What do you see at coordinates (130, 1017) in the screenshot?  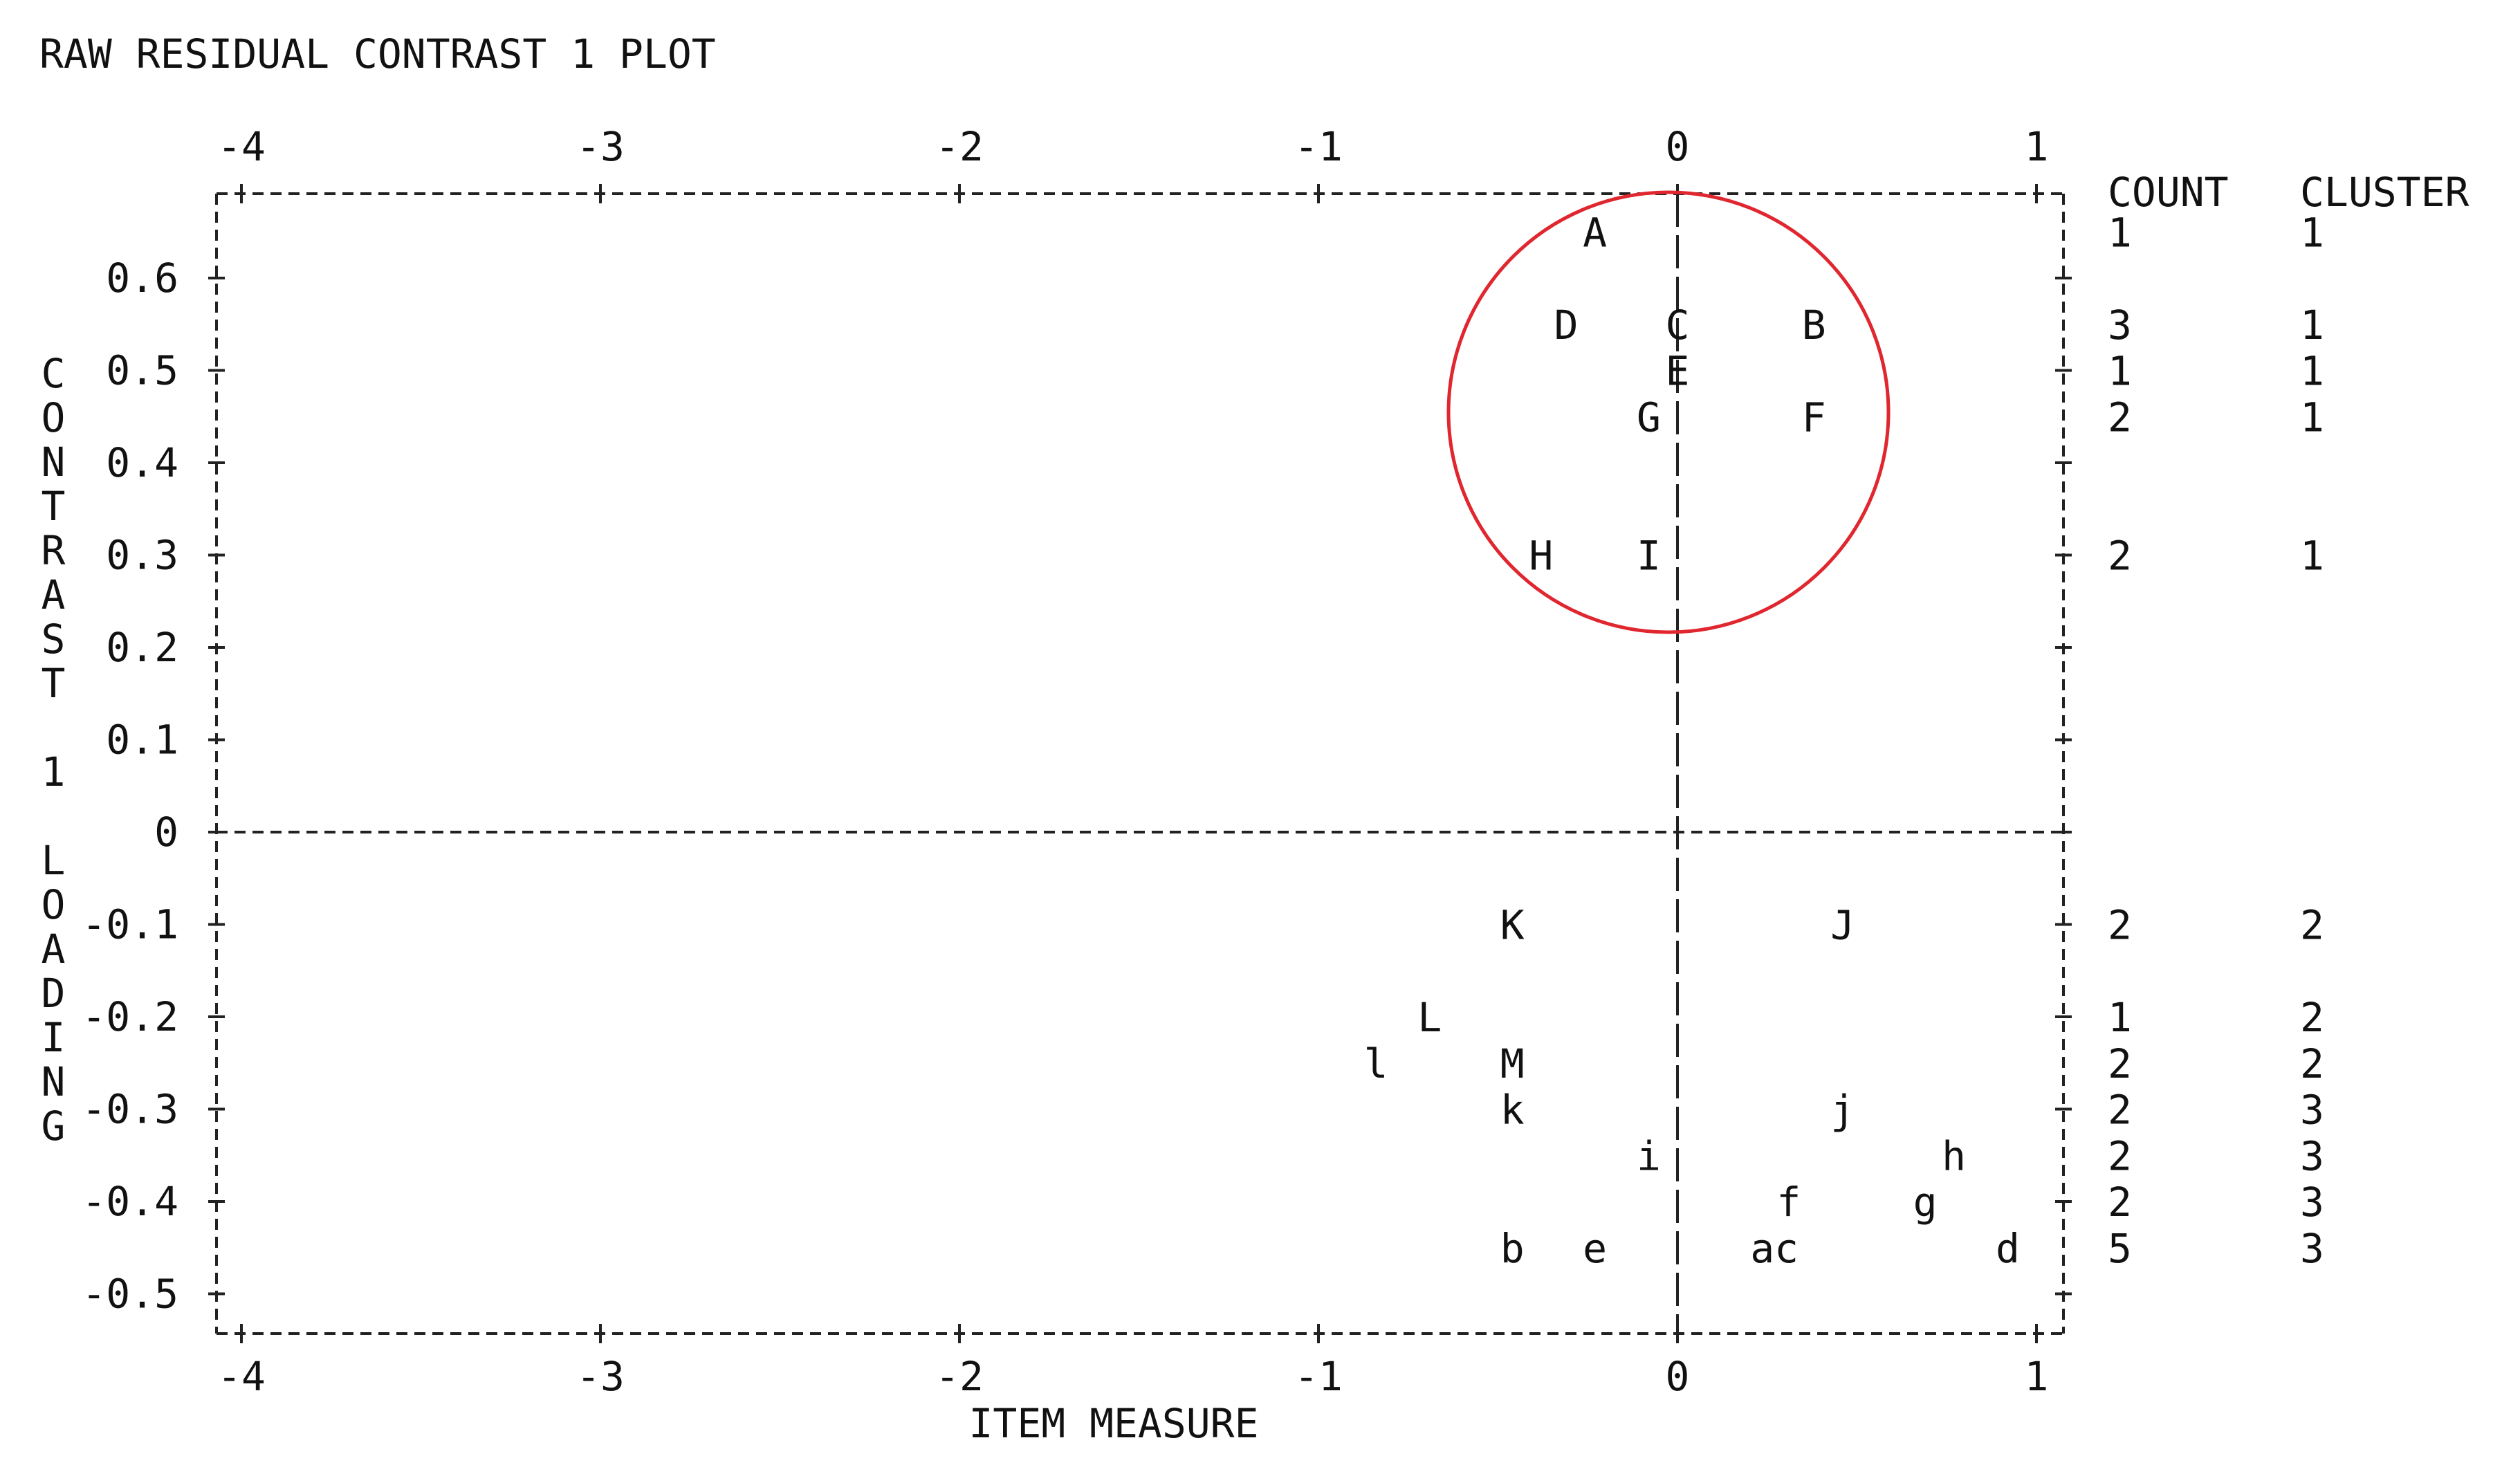 I see `y-tick-label: -0.2` at bounding box center [130, 1017].